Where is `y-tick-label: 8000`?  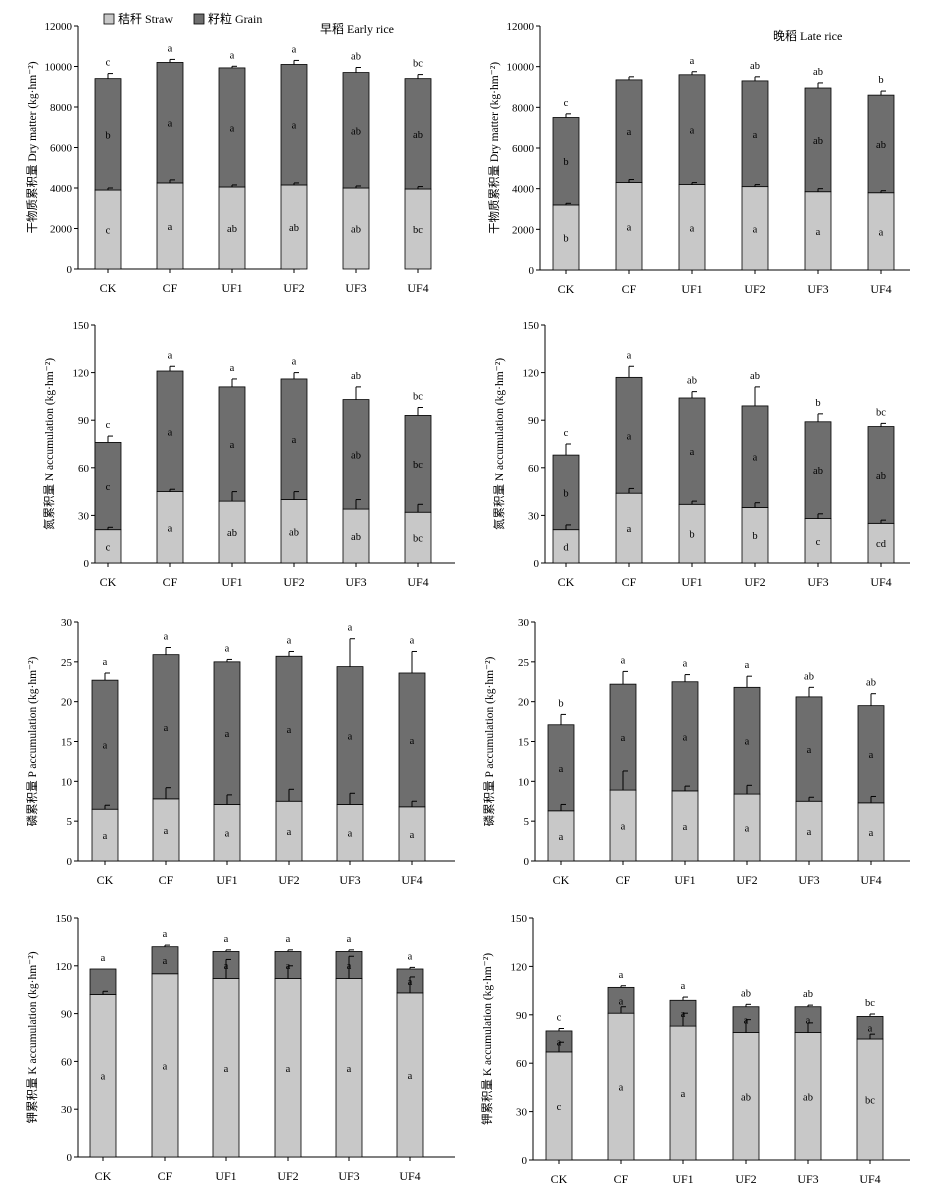
y-tick-label: 8000 is located at coordinates (61, 108).